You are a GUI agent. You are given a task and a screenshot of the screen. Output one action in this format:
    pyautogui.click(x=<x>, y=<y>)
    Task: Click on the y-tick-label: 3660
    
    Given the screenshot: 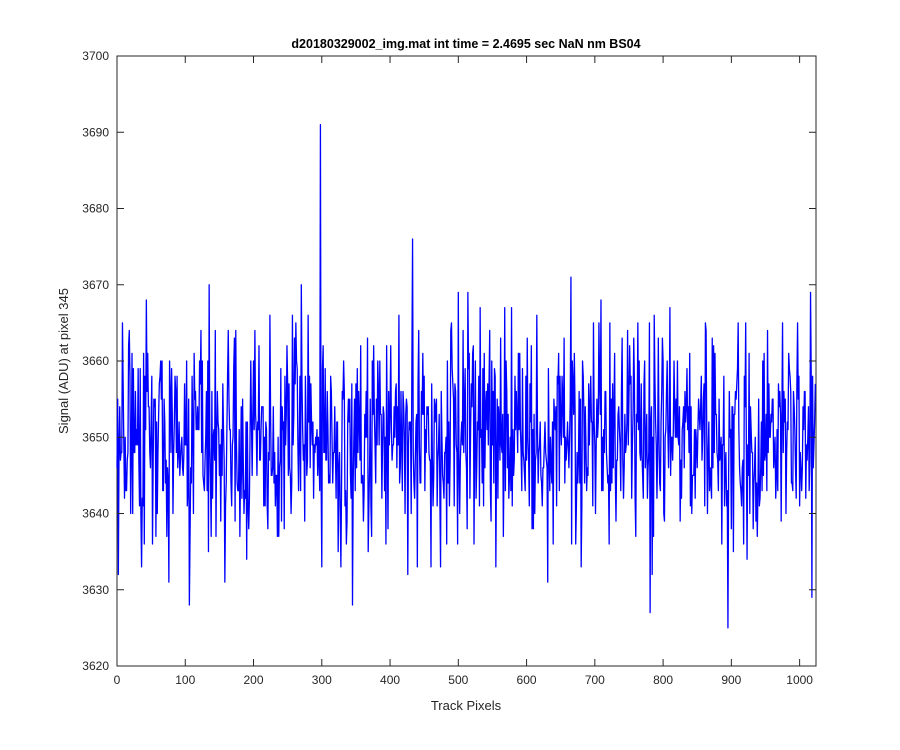 What is the action you would take?
    pyautogui.click(x=95, y=361)
    